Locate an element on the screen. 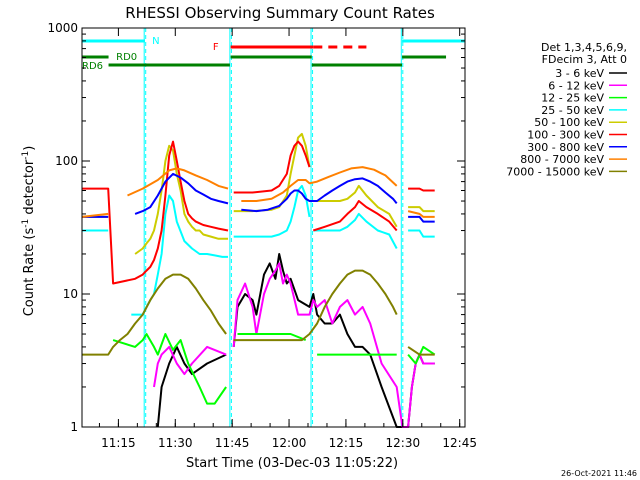  x-tick-label-7: 12:45 is located at coordinates (459, 443).